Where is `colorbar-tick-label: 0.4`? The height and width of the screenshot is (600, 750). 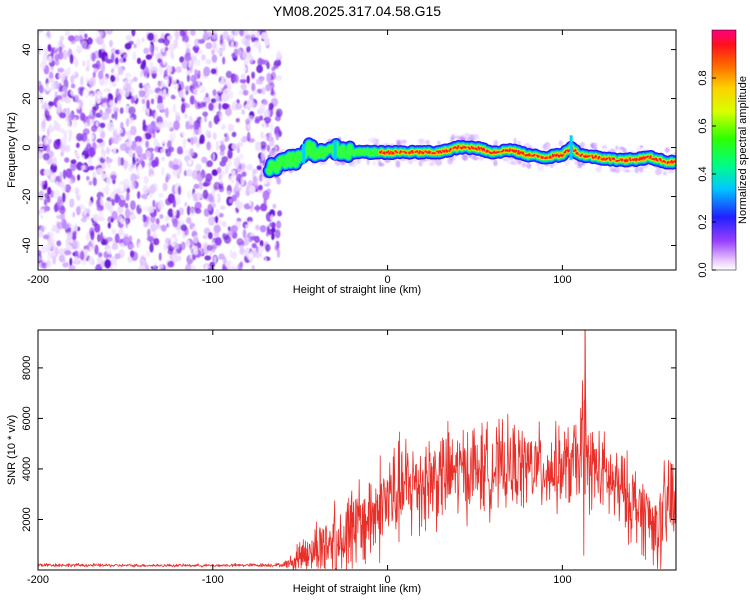 colorbar-tick-label: 0.4 is located at coordinates (703, 173).